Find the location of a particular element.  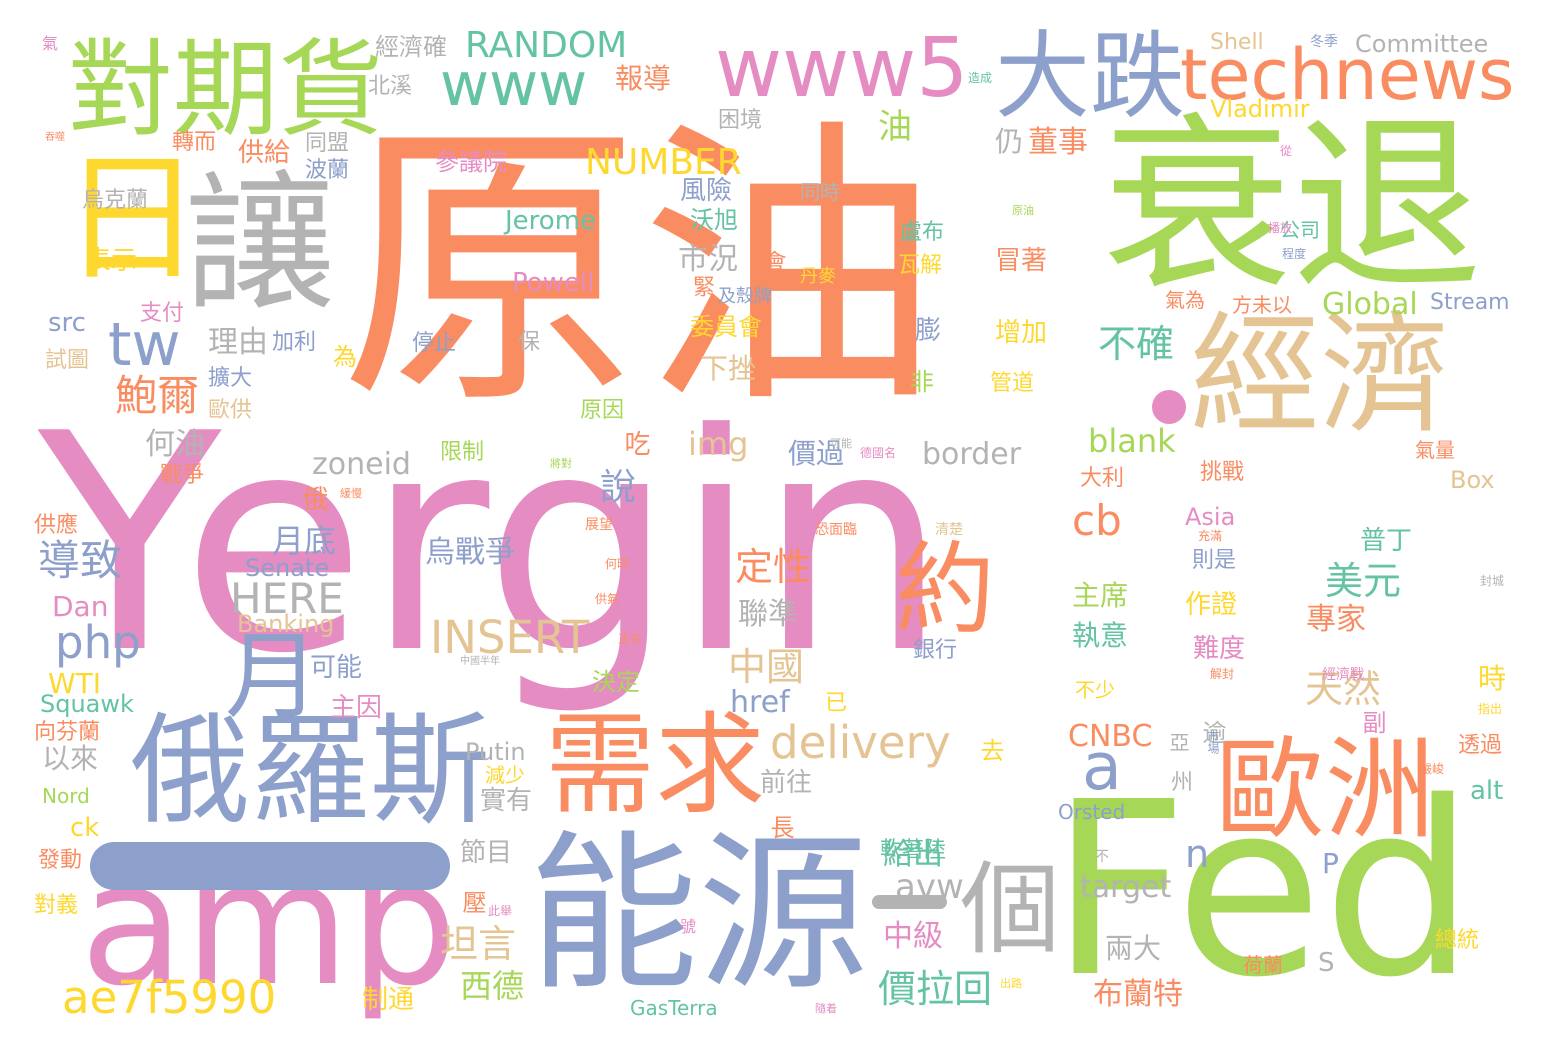

word-senate-cn: 參議院 is located at coordinates (471, 162).